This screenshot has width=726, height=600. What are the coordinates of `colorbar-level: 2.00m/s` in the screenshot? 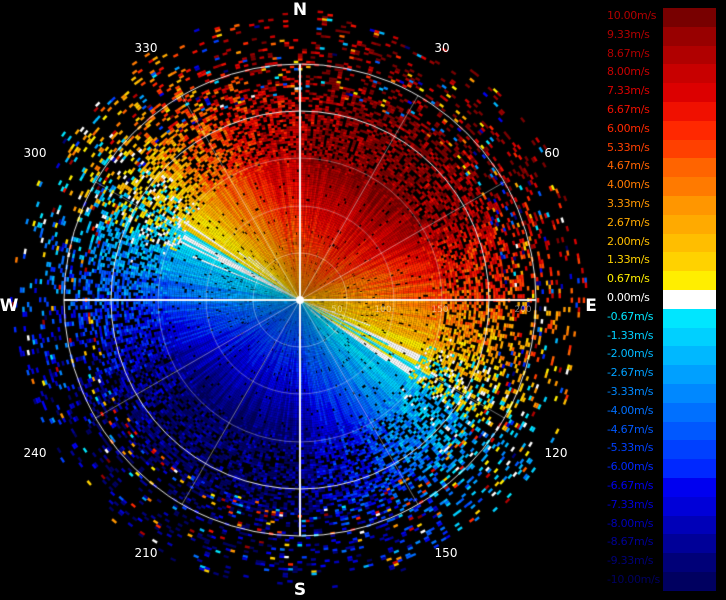 It's located at (665, 243).